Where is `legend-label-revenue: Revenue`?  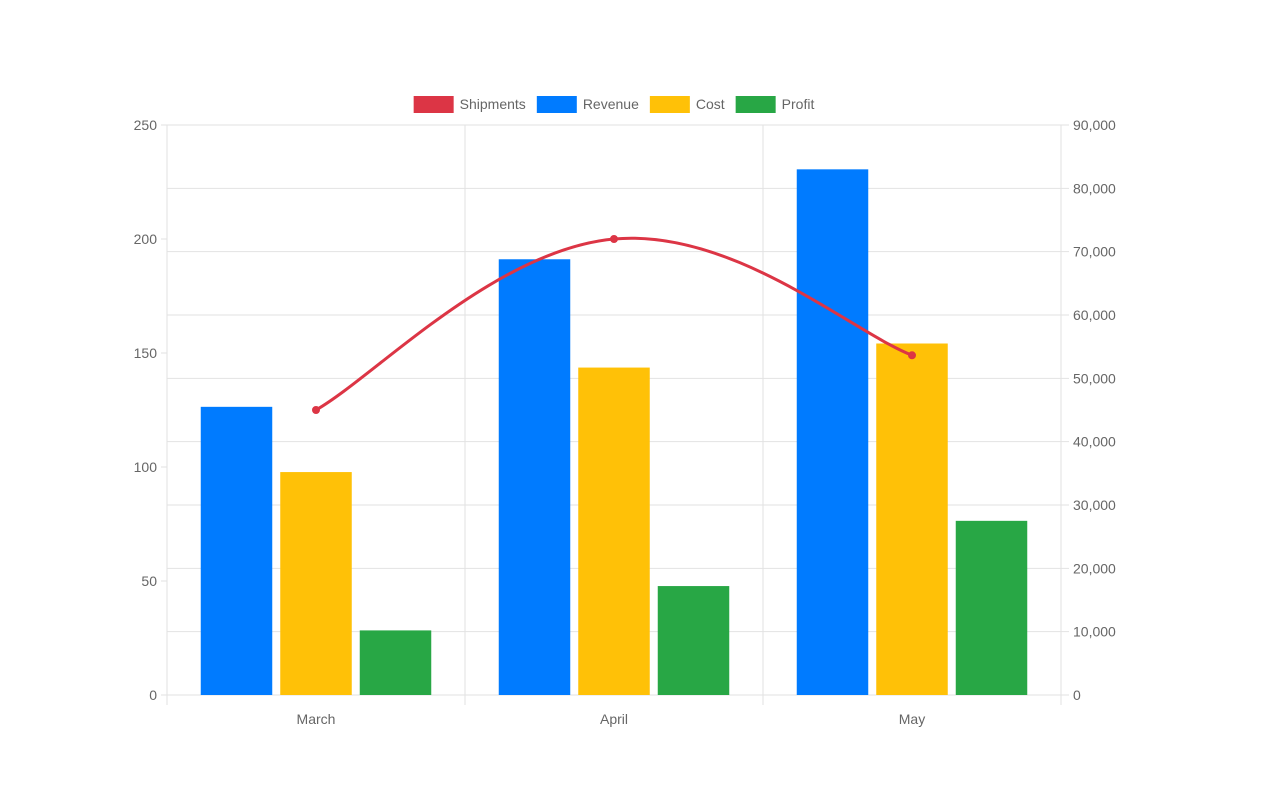
legend-label-revenue: Revenue is located at coordinates (611, 104).